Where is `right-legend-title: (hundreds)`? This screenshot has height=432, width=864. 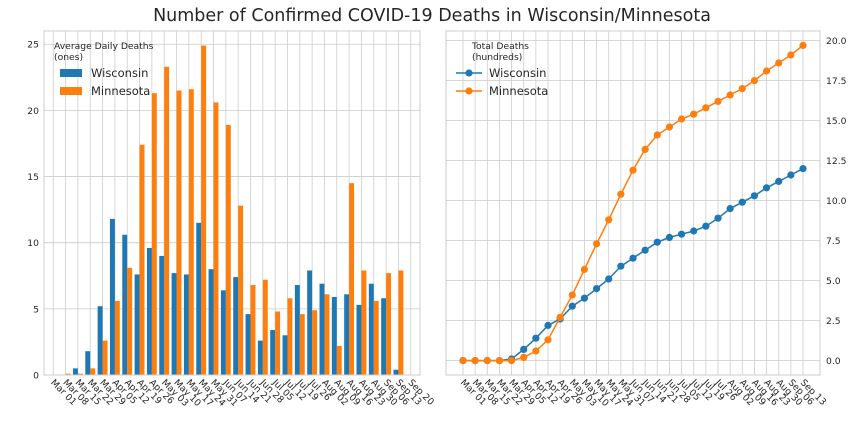 right-legend-title: (hundreds) is located at coordinates (497, 57).